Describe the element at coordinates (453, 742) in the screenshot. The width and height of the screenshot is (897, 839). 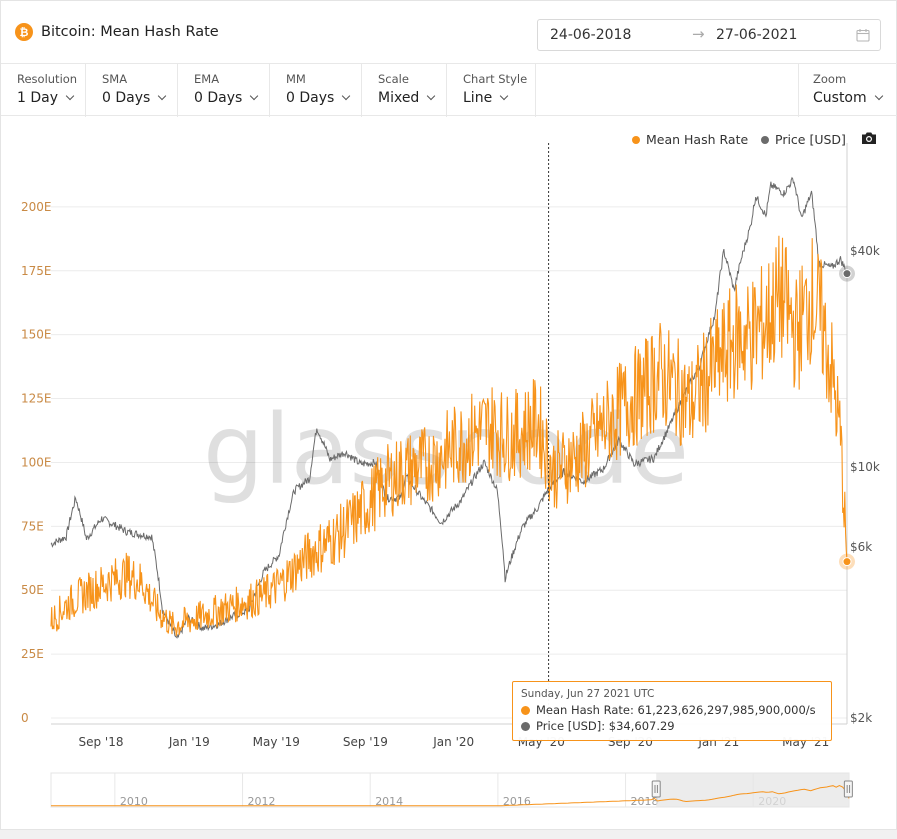
I see `x-tick-label: Jan '20` at that location.